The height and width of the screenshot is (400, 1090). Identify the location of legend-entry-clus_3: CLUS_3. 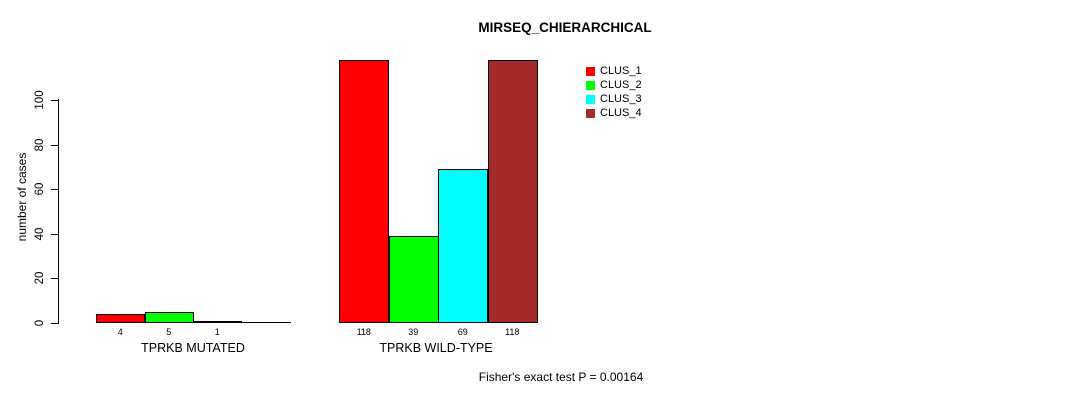
(614, 99).